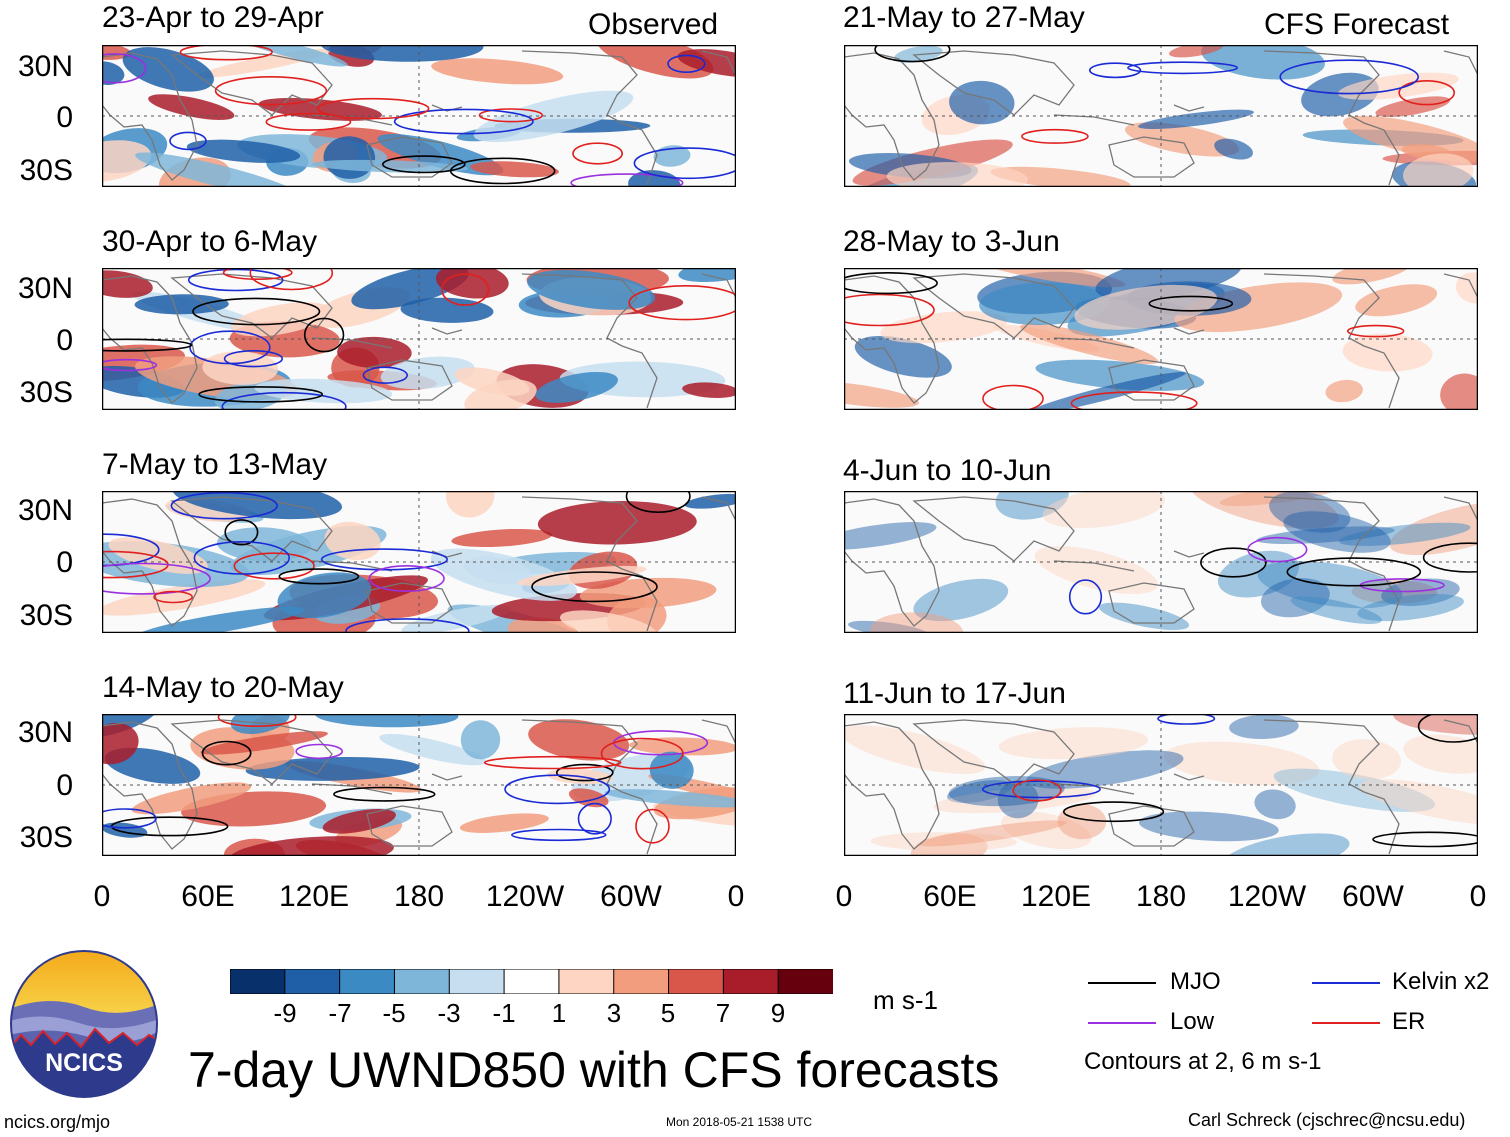 The image size is (1510, 1137). What do you see at coordinates (57, 1122) in the screenshot?
I see `footer-link: ncics.org/mjo` at bounding box center [57, 1122].